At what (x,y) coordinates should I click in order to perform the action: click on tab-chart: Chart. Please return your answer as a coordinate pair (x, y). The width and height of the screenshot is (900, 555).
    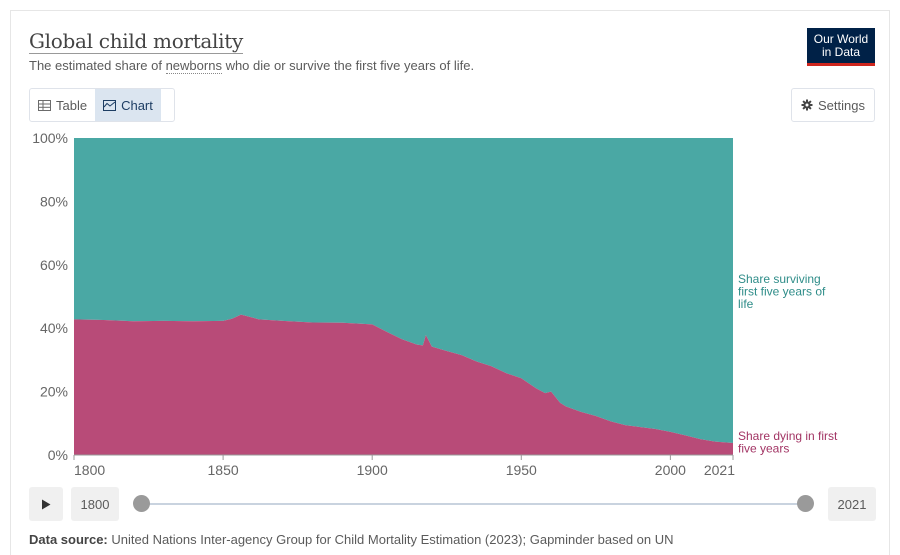
    Looking at the image, I should click on (128, 105).